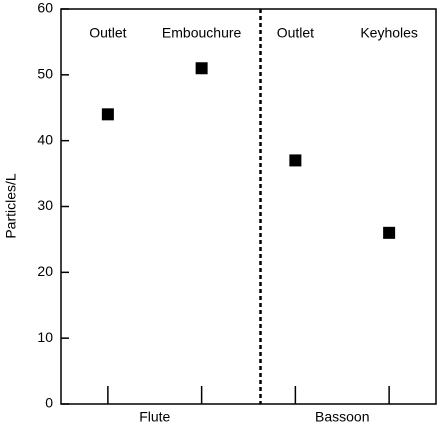 The image size is (440, 428). What do you see at coordinates (11, 206) in the screenshot?
I see `y-axis-title: Particles/L` at bounding box center [11, 206].